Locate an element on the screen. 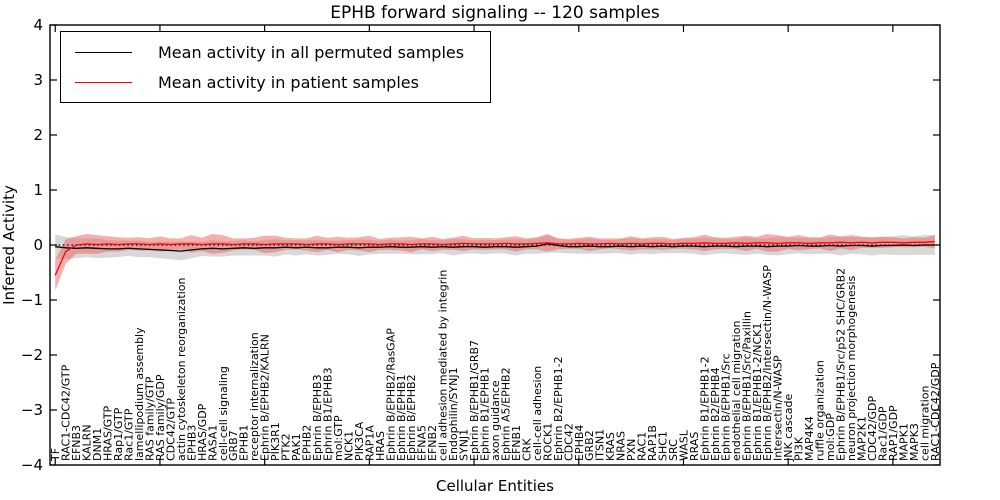 This screenshot has width=1000, height=500. x-tick-label: EFNA5 is located at coordinates (422, 443).